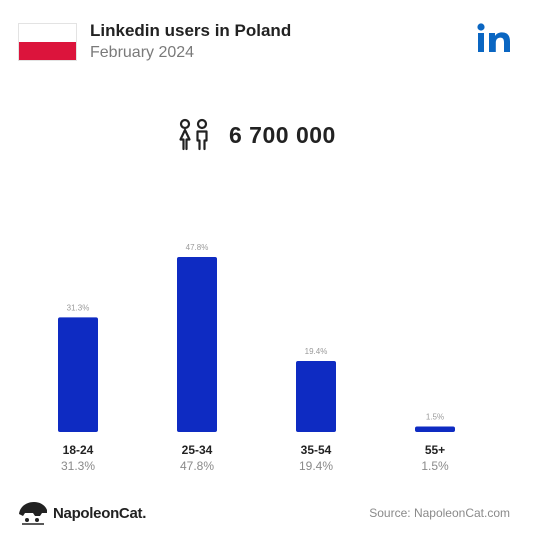 This screenshot has height=533, width=534. I want to click on category-label: 18-24, so click(78, 450).